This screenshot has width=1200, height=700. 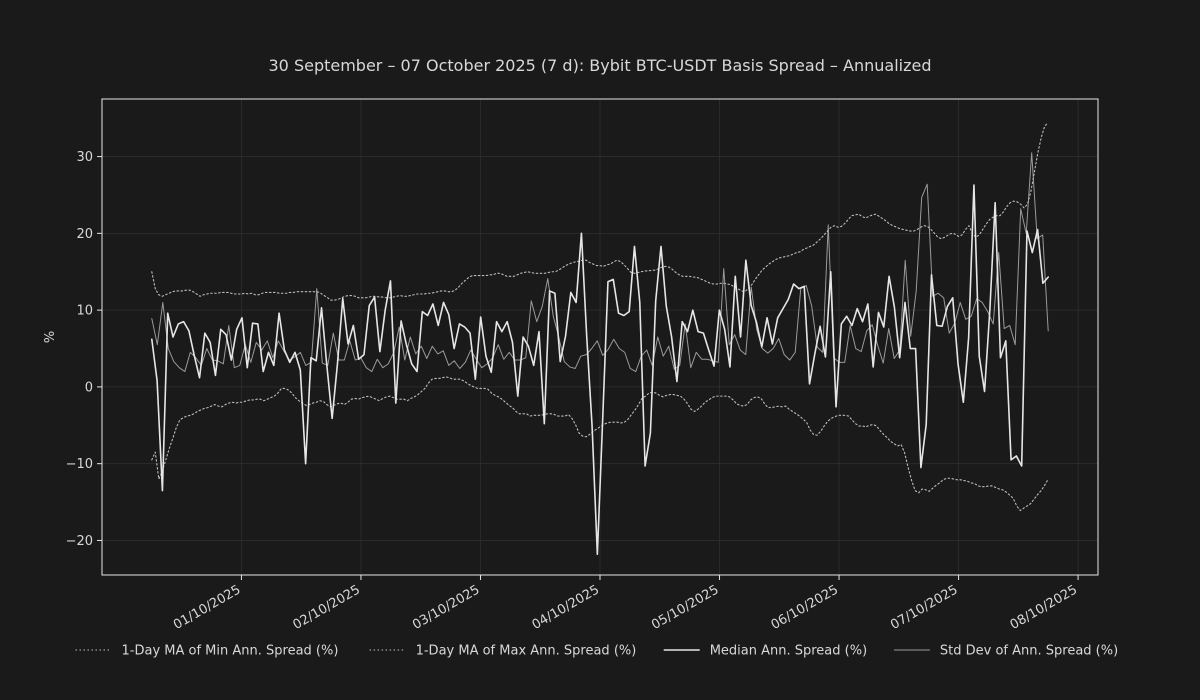 What do you see at coordinates (79, 464) in the screenshot?
I see `y-tick-label: −10` at bounding box center [79, 464].